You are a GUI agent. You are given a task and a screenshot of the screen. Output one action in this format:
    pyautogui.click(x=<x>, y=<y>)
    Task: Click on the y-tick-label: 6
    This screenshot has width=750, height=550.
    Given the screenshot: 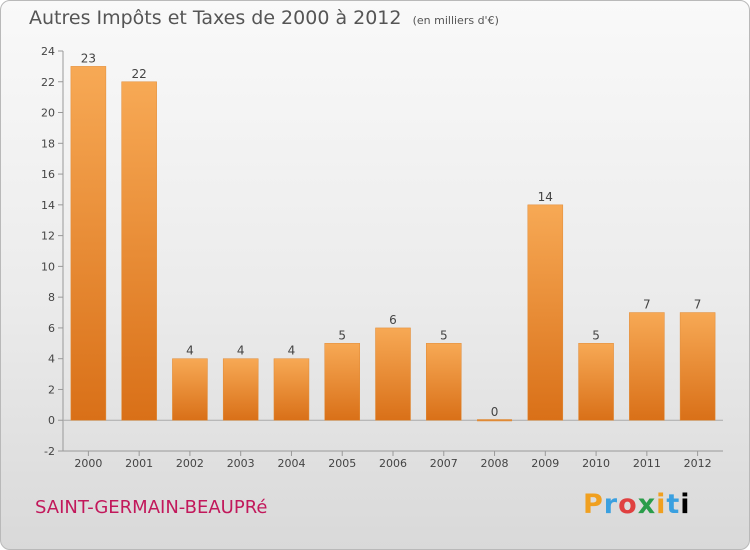 What is the action you would take?
    pyautogui.click(x=51, y=328)
    